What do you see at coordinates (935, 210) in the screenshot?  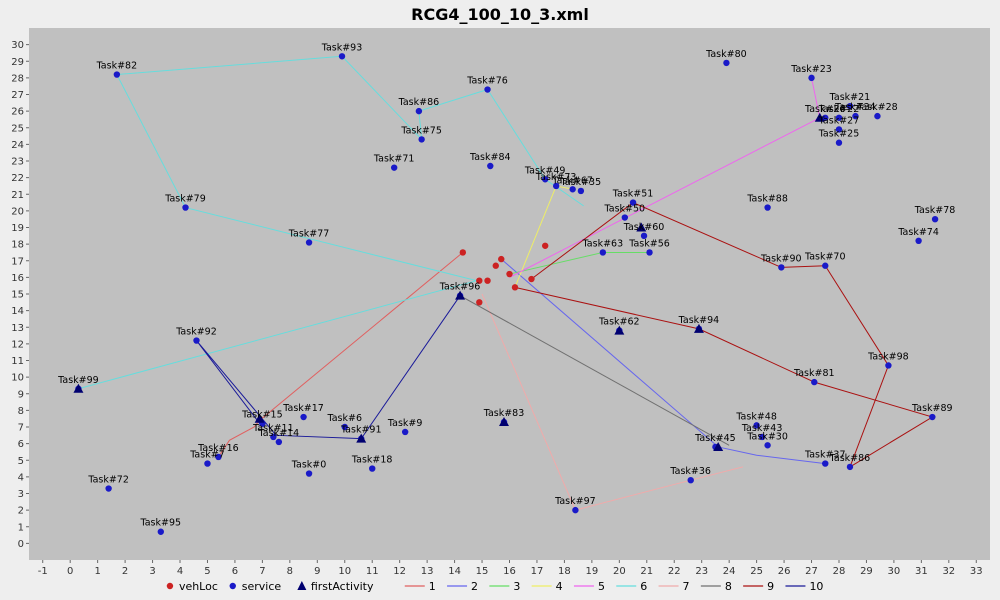 I see `task-label: Task#78` at bounding box center [935, 210].